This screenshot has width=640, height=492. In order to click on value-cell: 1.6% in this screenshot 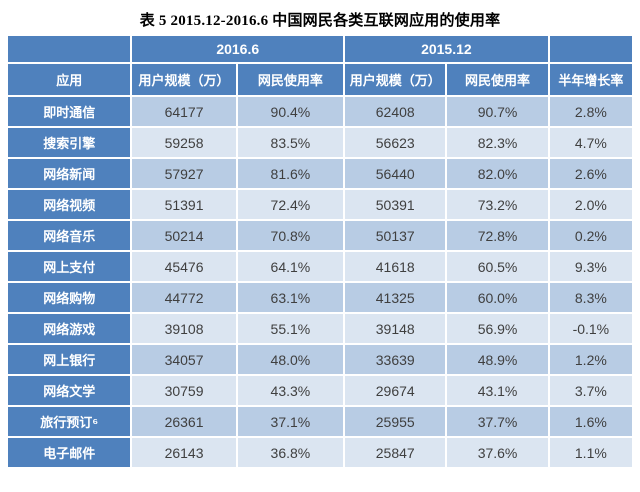, I will do `click(590, 421)`.